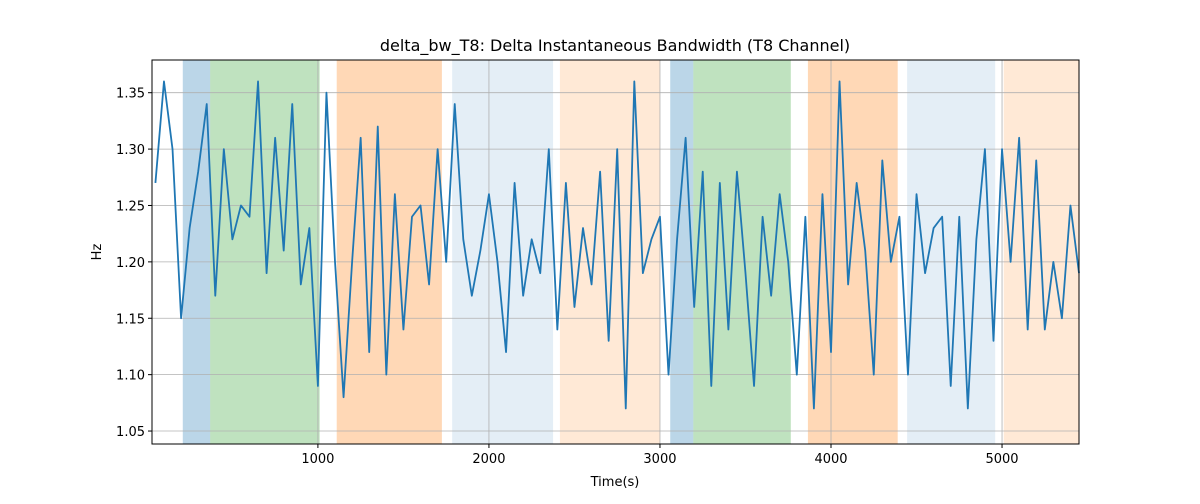 This screenshot has width=1200, height=504. I want to click on y-tick-label: 1.30, so click(130, 150).